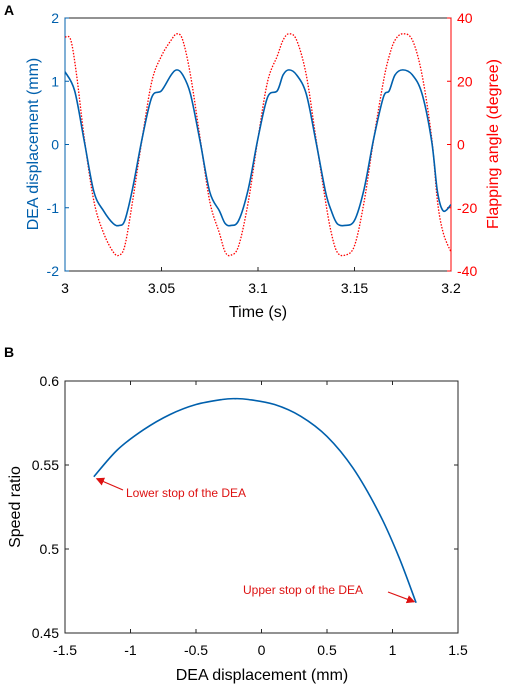  Describe the element at coordinates (130, 650) in the screenshot. I see `panel-b-x-tick-label: -1` at that location.